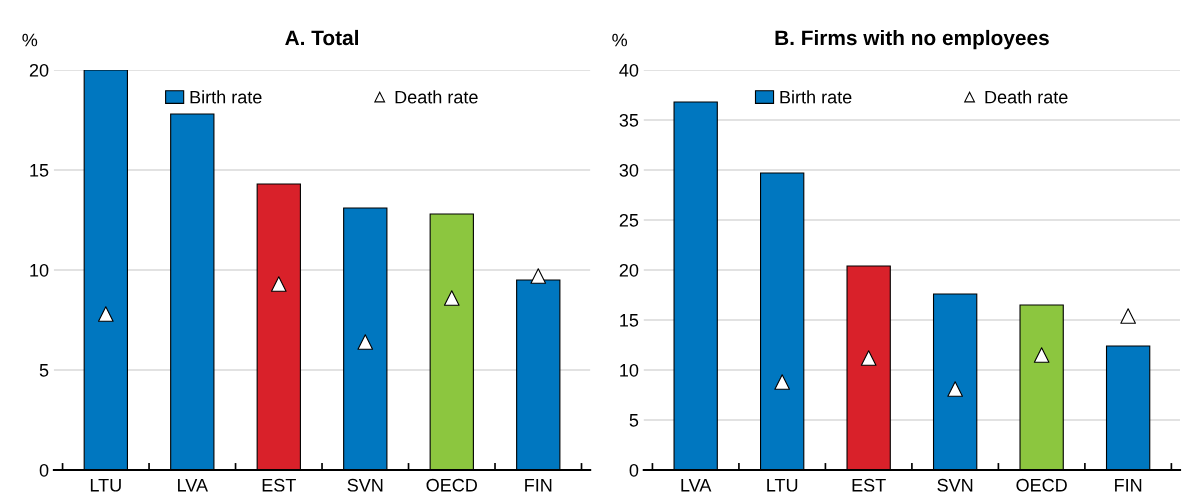  What do you see at coordinates (629, 170) in the screenshot?
I see `y-tick-label: 30` at bounding box center [629, 170].